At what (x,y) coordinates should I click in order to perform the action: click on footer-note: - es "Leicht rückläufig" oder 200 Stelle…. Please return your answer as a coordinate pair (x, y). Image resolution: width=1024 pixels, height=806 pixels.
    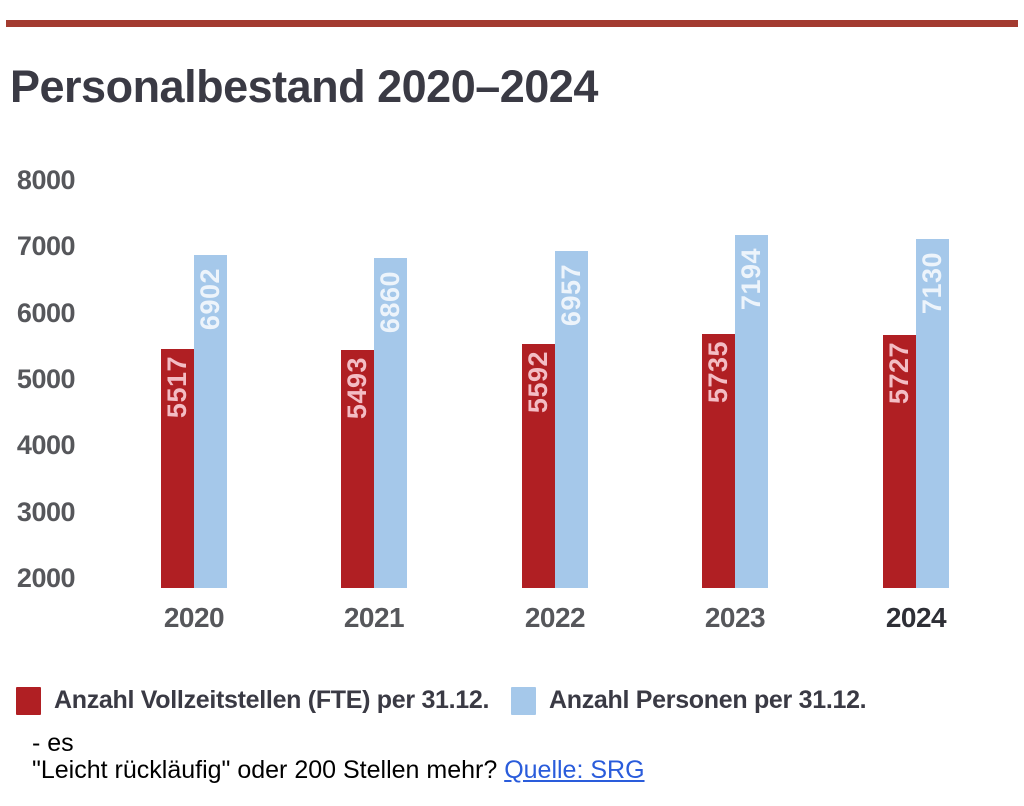
    Looking at the image, I should click on (338, 757).